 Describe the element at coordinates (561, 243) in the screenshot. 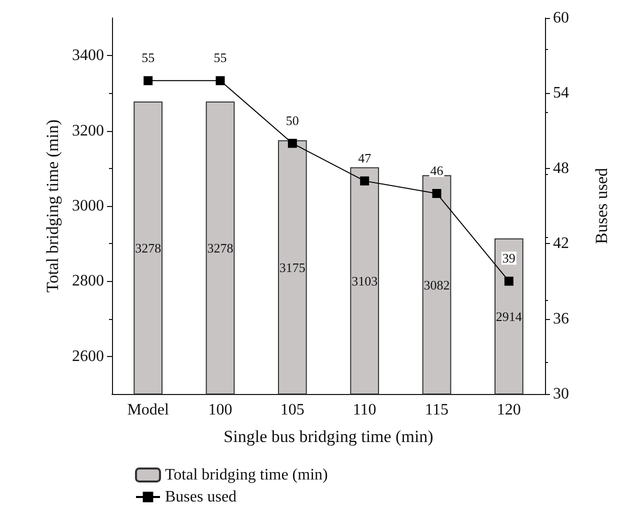

I see `y2-tick-label: 42` at that location.